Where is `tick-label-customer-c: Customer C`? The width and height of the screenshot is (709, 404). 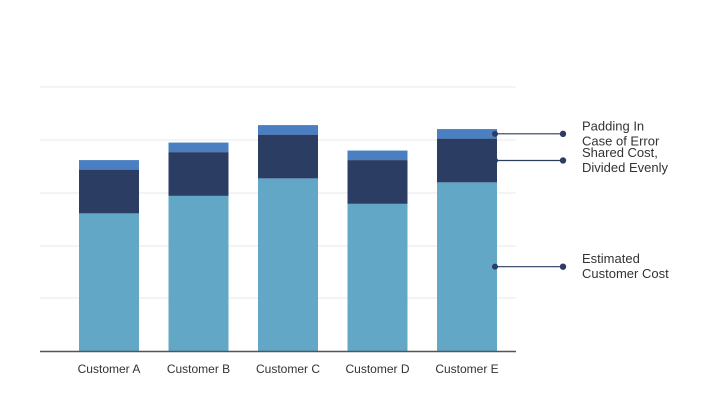 tick-label-customer-c: Customer C is located at coordinates (288, 369).